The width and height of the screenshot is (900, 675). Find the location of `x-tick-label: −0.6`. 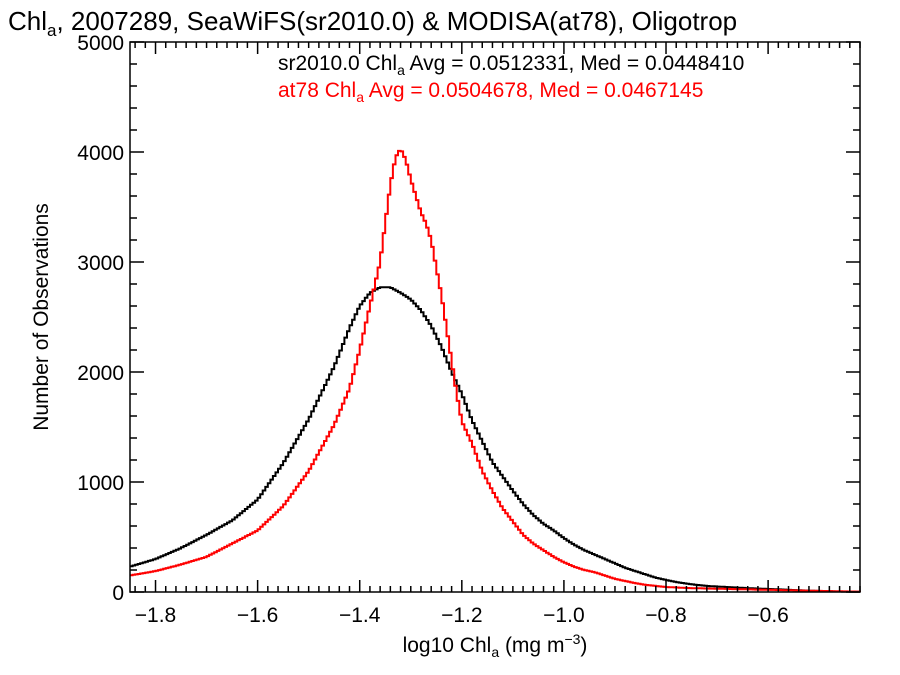

x-tick-label: −0.6 is located at coordinates (767, 615).